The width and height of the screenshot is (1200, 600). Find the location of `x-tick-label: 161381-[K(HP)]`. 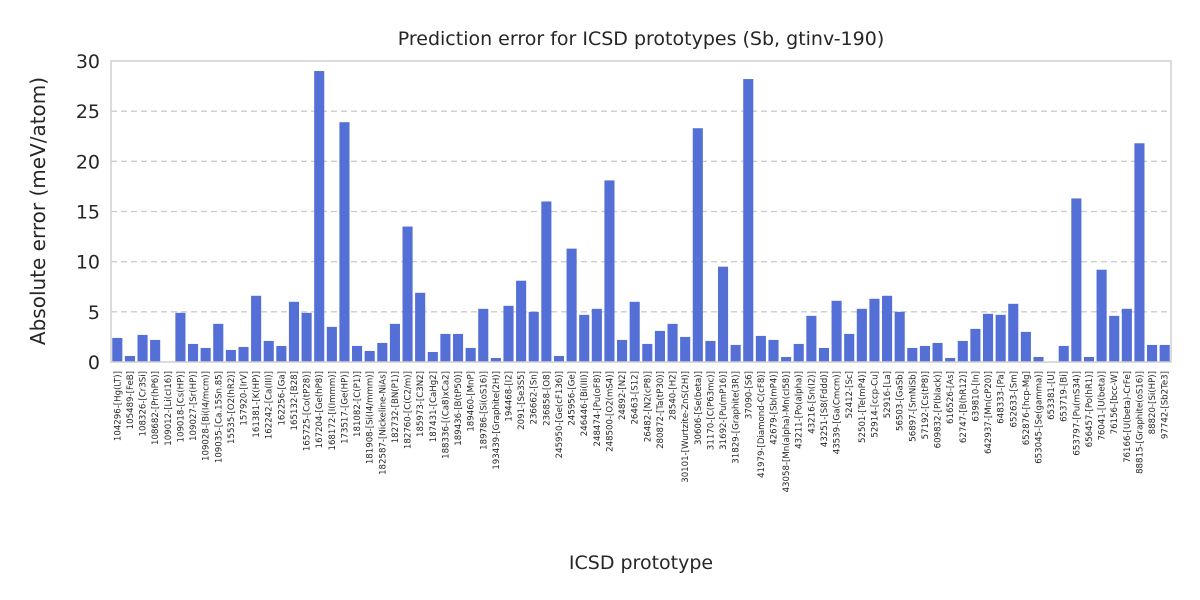

x-tick-label: 161381-[K(HP)] is located at coordinates (257, 404).